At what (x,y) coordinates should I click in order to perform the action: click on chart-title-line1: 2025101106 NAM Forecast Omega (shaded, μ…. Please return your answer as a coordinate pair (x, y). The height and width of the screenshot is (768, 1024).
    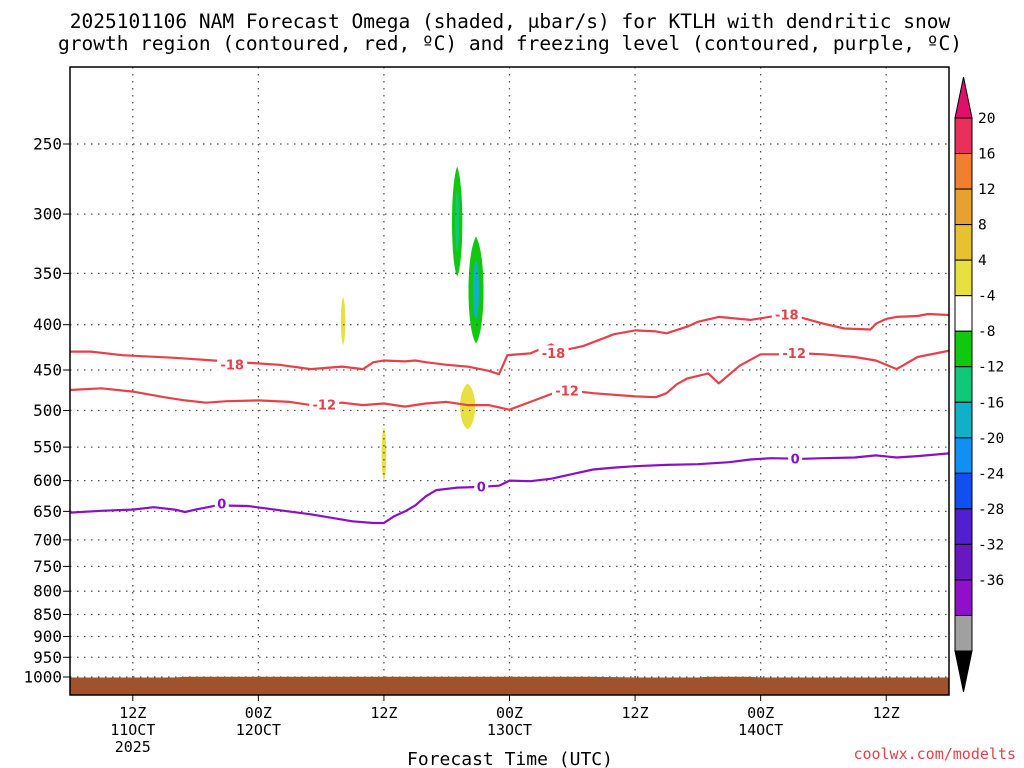
    Looking at the image, I should click on (510, 21).